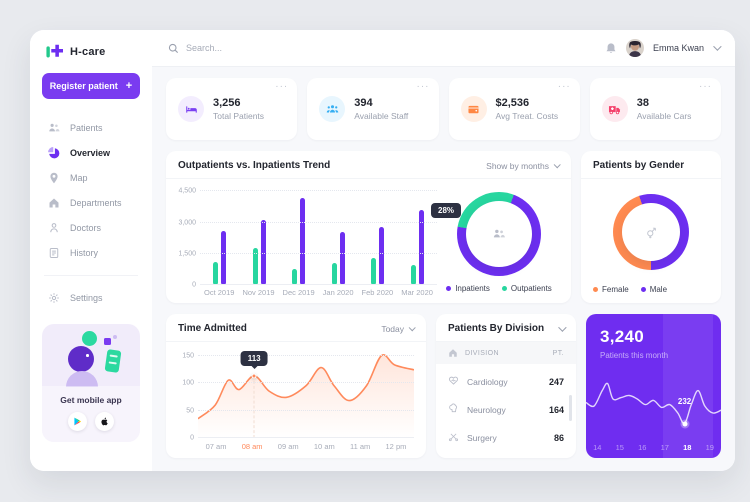  I want to click on sidebar-item-overview: Overview, so click(91, 152).